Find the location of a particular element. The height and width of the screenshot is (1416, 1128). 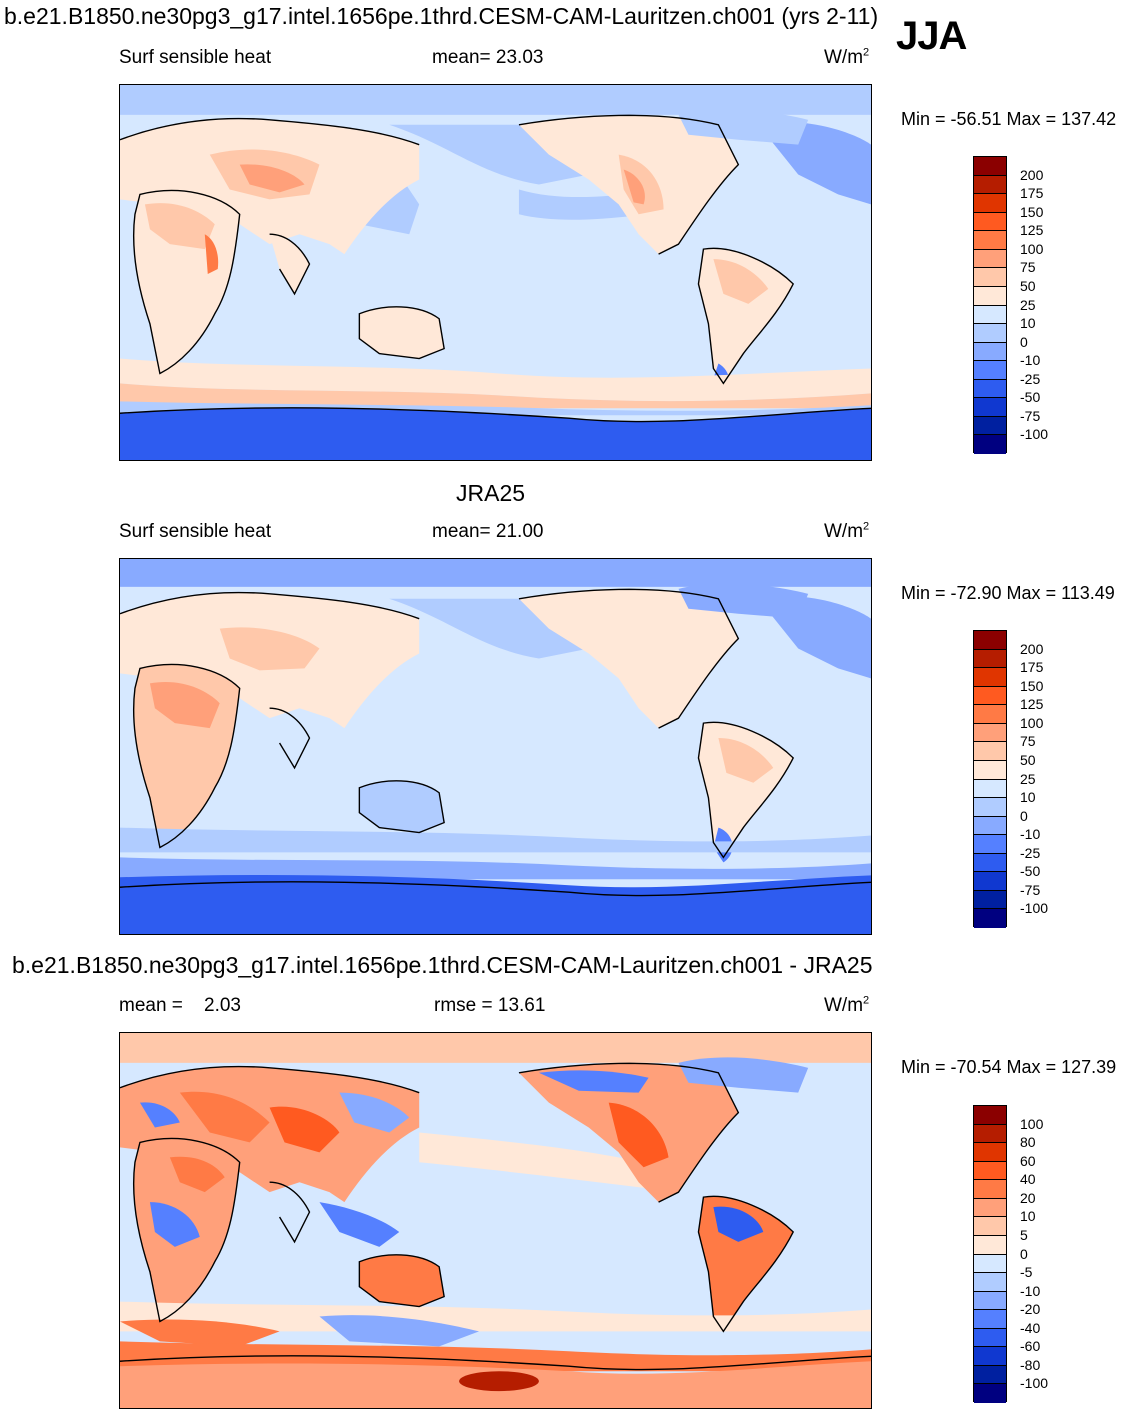

panel-3-minmax: Min = -70.54 Max = 127.39 is located at coordinates (1009, 1067).